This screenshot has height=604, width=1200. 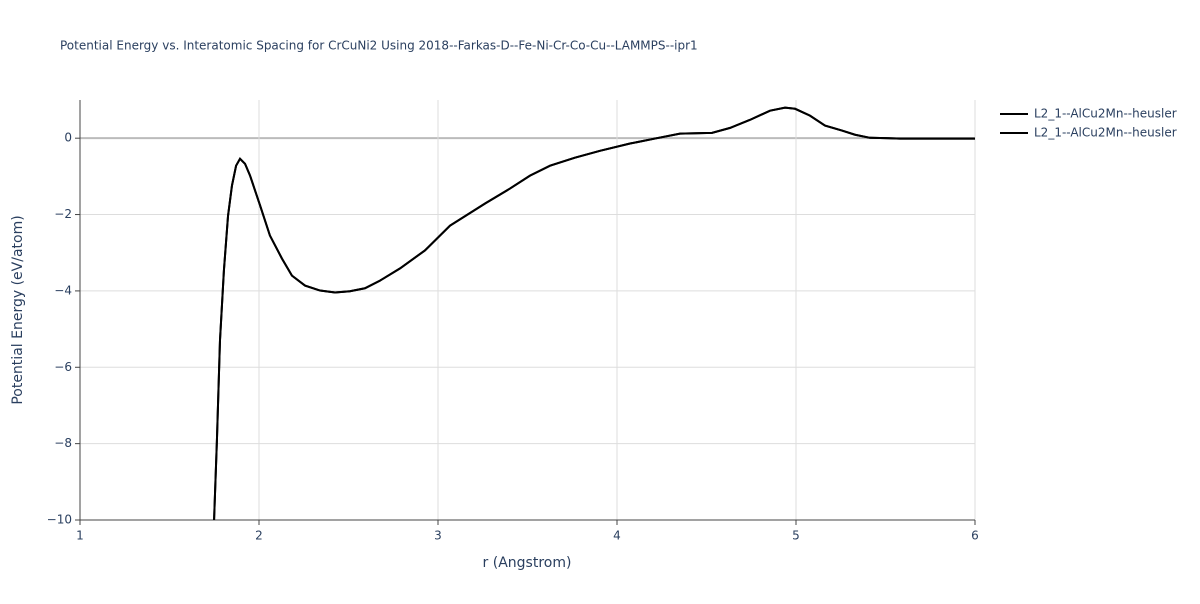 I want to click on x-tick-label: 4, so click(x=617, y=536).